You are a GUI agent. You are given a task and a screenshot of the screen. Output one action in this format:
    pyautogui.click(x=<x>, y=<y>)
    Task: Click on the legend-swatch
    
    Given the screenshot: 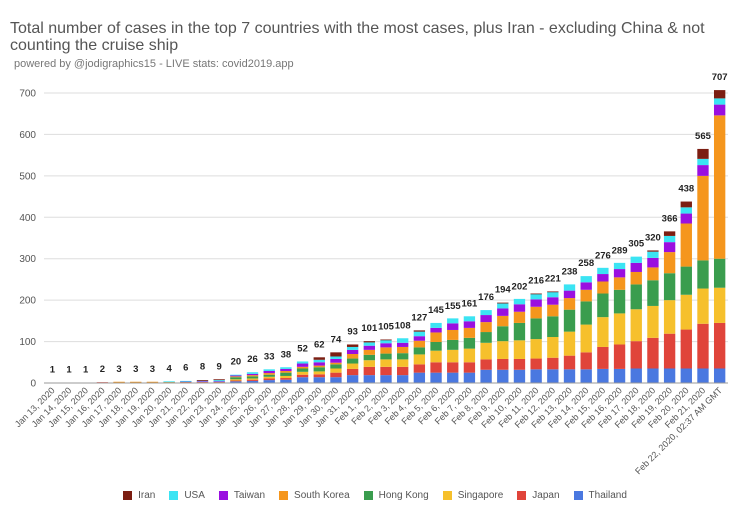 What is the action you would take?
    pyautogui.click(x=174, y=495)
    